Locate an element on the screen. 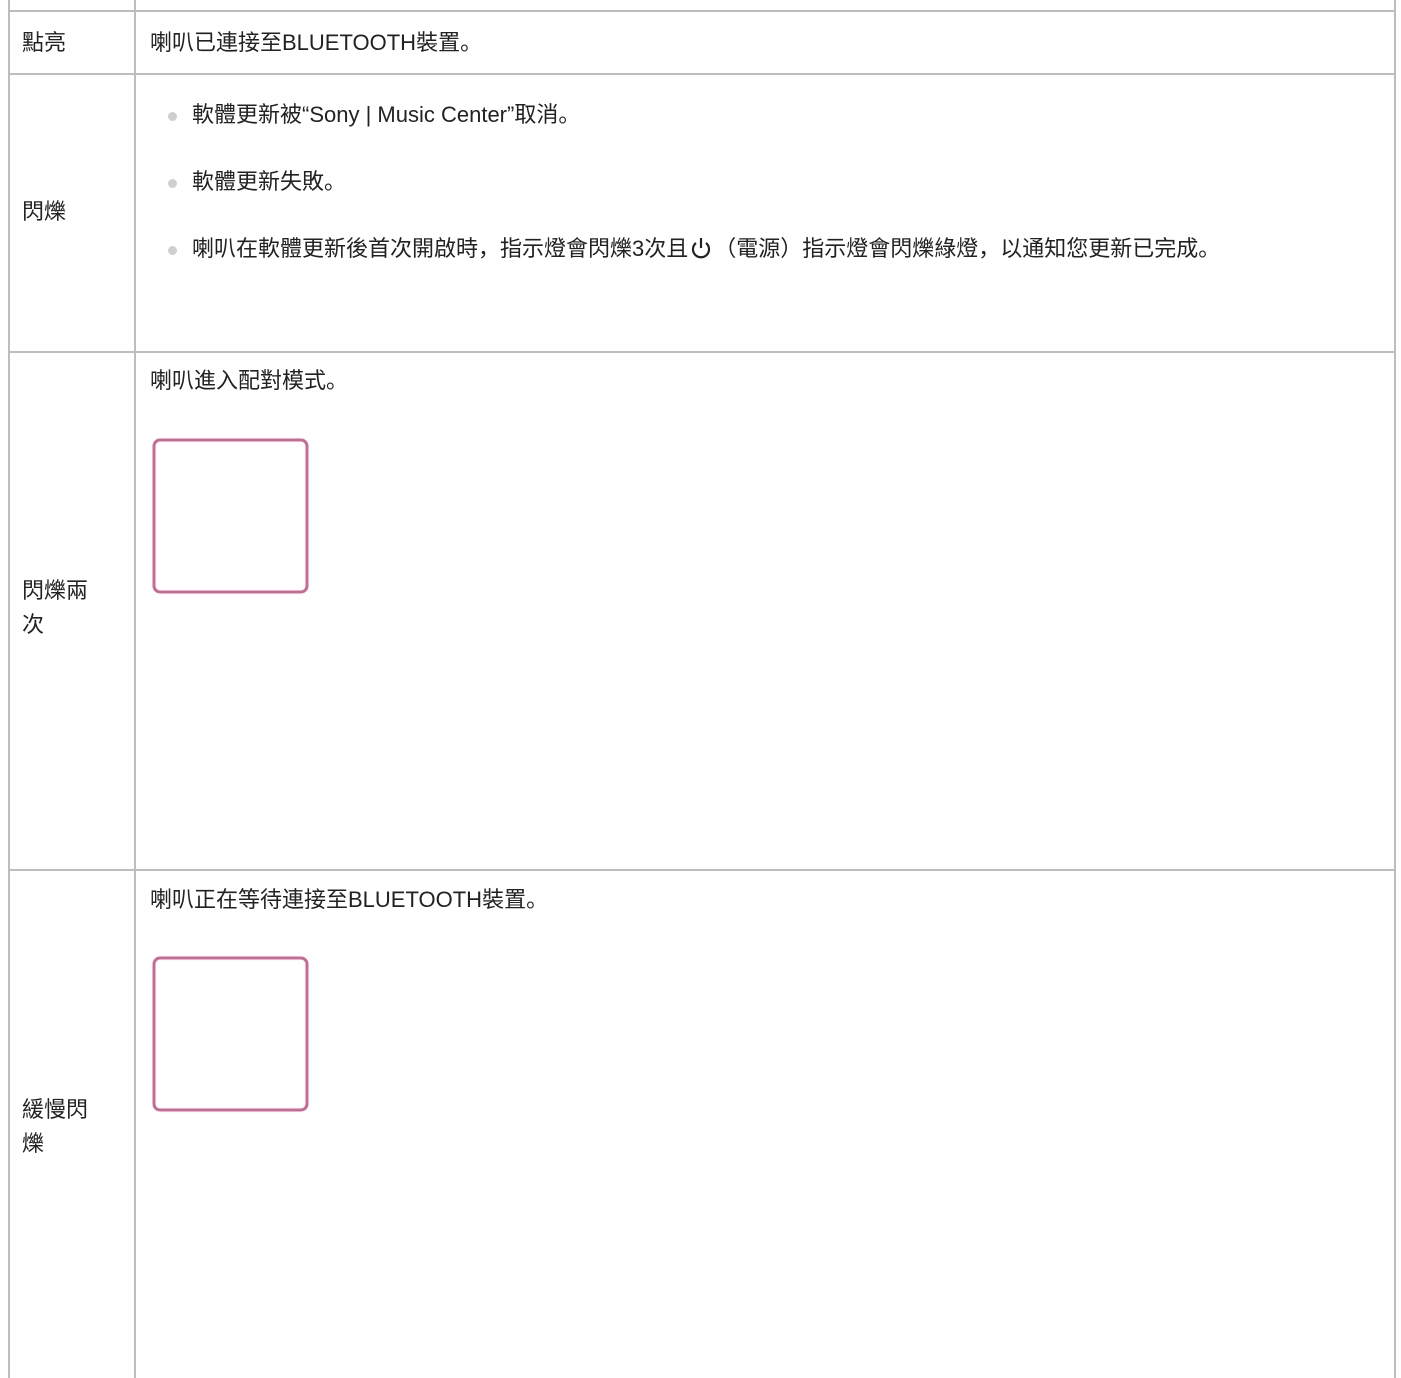 This screenshot has height=1378, width=1401. row-label: 緩慢閃爍 is located at coordinates (55, 1126).